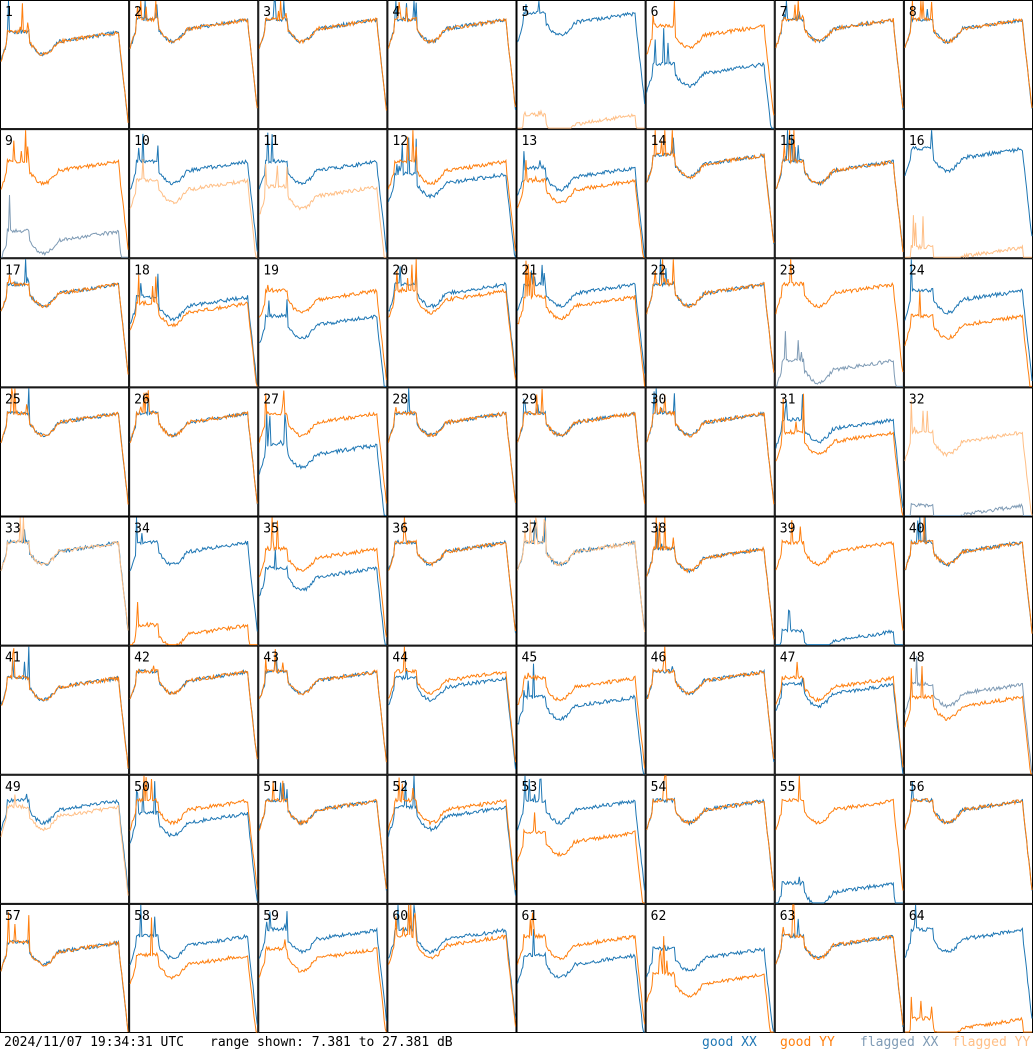 This screenshot has width=1033, height=1053. What do you see at coordinates (400, 916) in the screenshot?
I see `panel-label: 60` at bounding box center [400, 916].